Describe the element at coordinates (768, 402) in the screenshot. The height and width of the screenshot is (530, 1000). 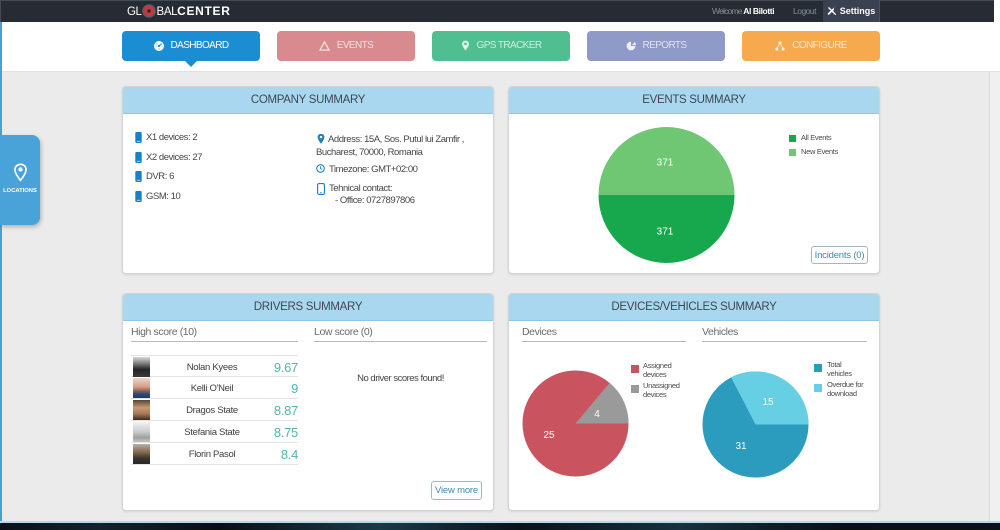
I see `svg-text: 15` at that location.